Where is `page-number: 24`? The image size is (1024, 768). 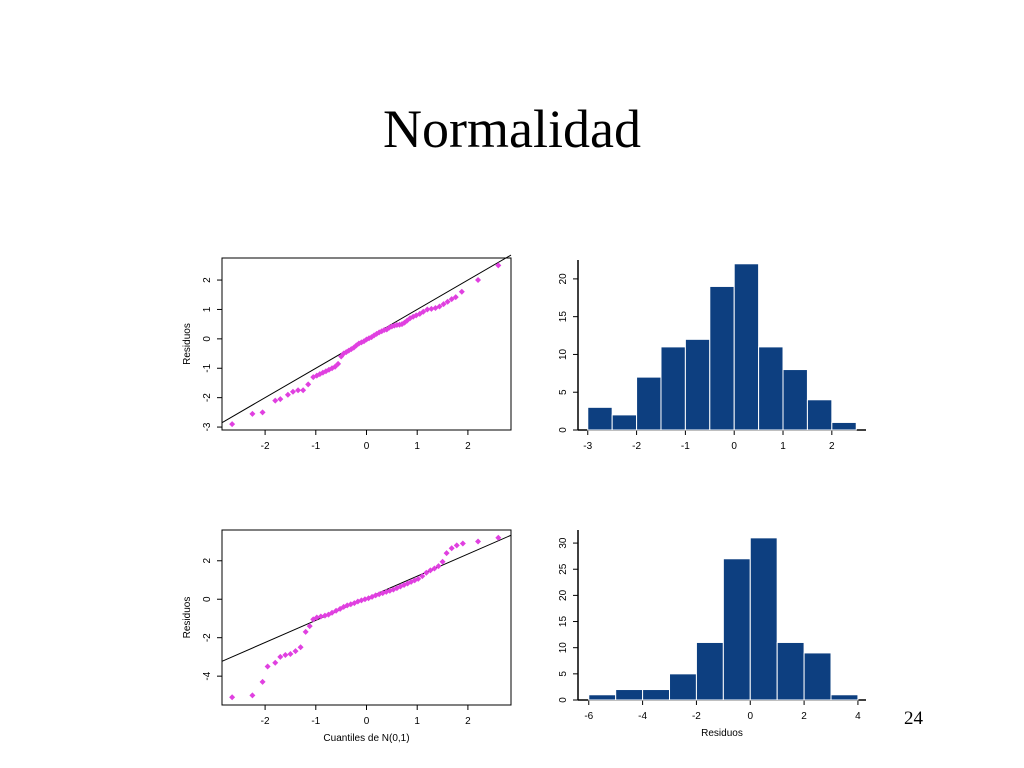 page-number: 24 is located at coordinates (913, 718).